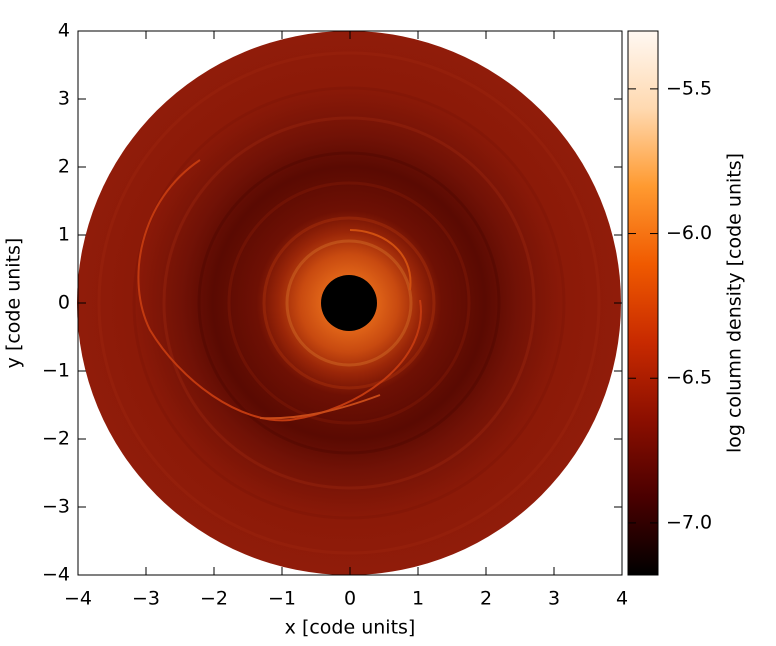 Image resolution: width=776 pixels, height=646 pixels. Describe the element at coordinates (689, 522) in the screenshot. I see `colorbar-tick-label: −7.0` at that location.